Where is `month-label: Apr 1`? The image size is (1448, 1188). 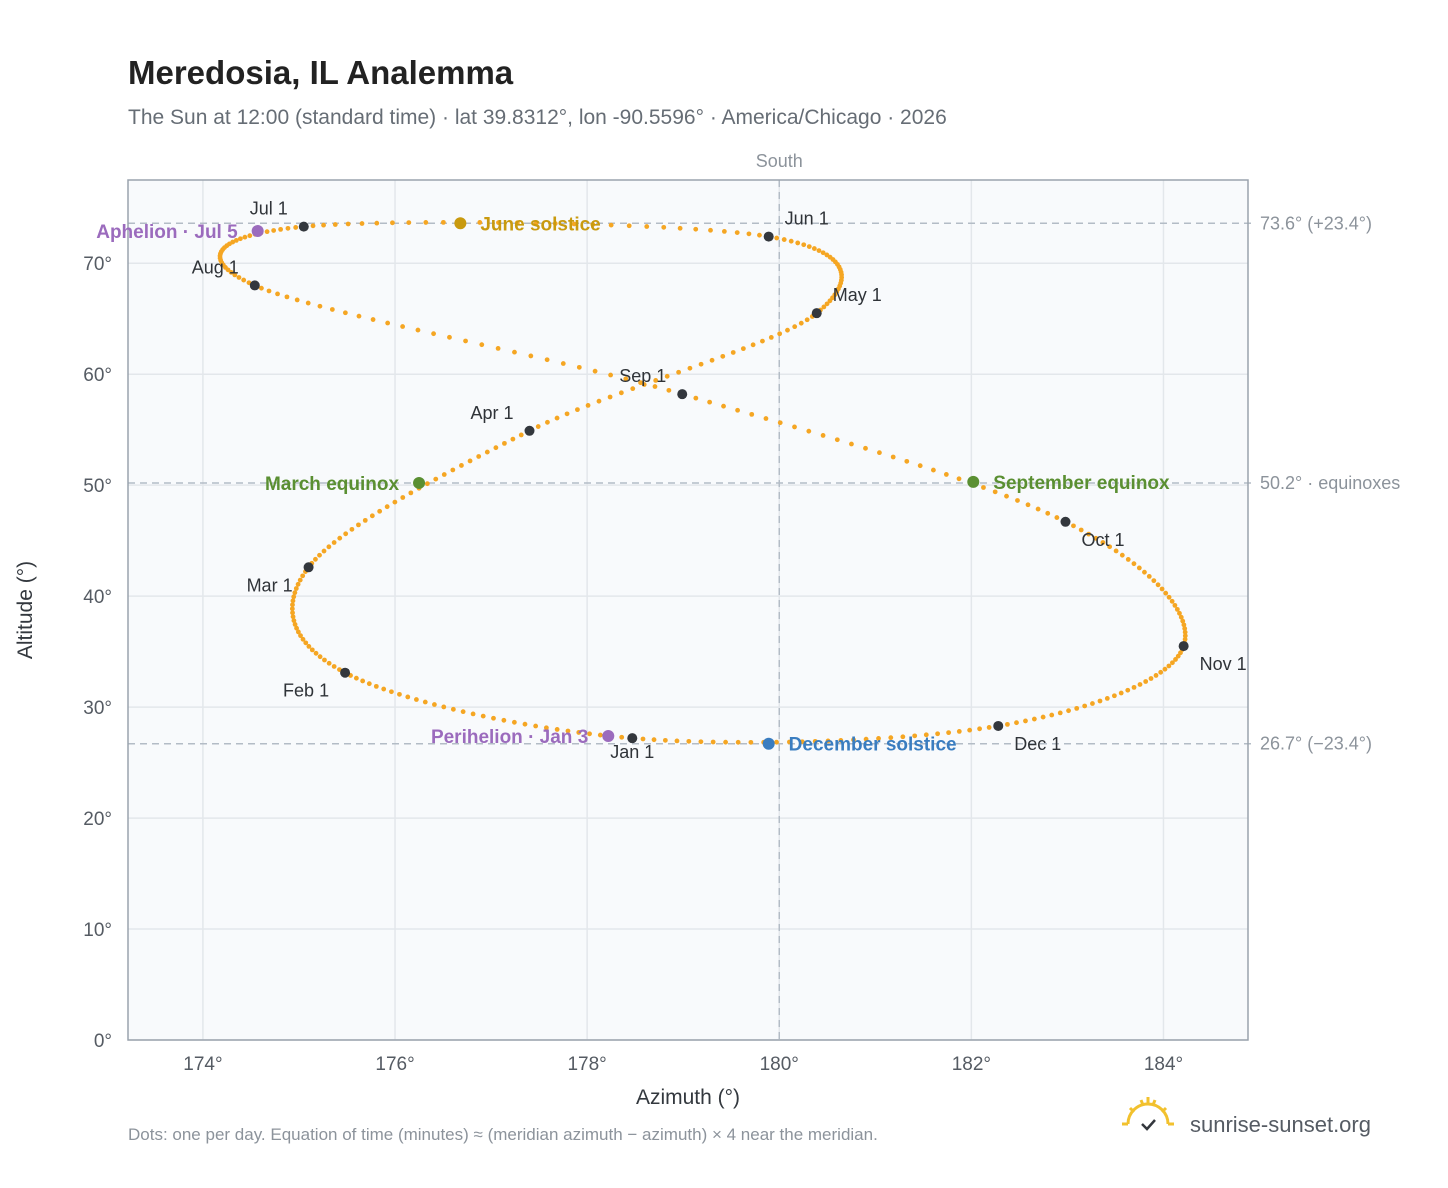 month-label: Apr 1 is located at coordinates (491, 413).